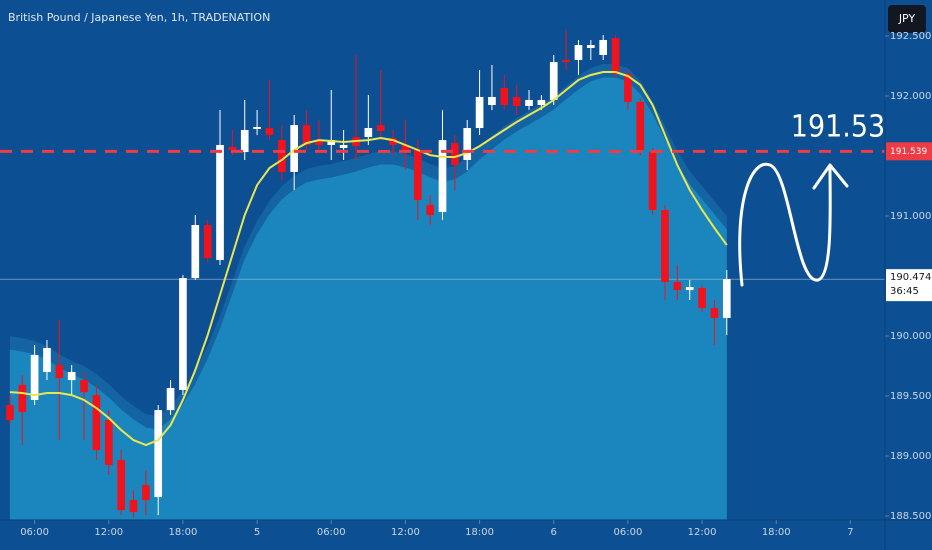 The height and width of the screenshot is (550, 932). I want to click on x-tick-label: 7, so click(850, 532).